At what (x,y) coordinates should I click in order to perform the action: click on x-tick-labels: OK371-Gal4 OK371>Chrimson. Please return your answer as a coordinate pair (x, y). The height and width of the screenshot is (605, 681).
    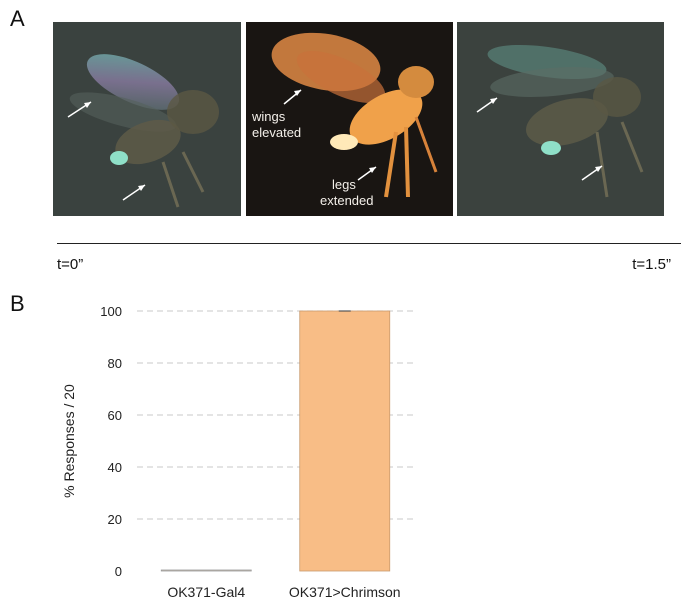
    Looking at the image, I should click on (283, 592).